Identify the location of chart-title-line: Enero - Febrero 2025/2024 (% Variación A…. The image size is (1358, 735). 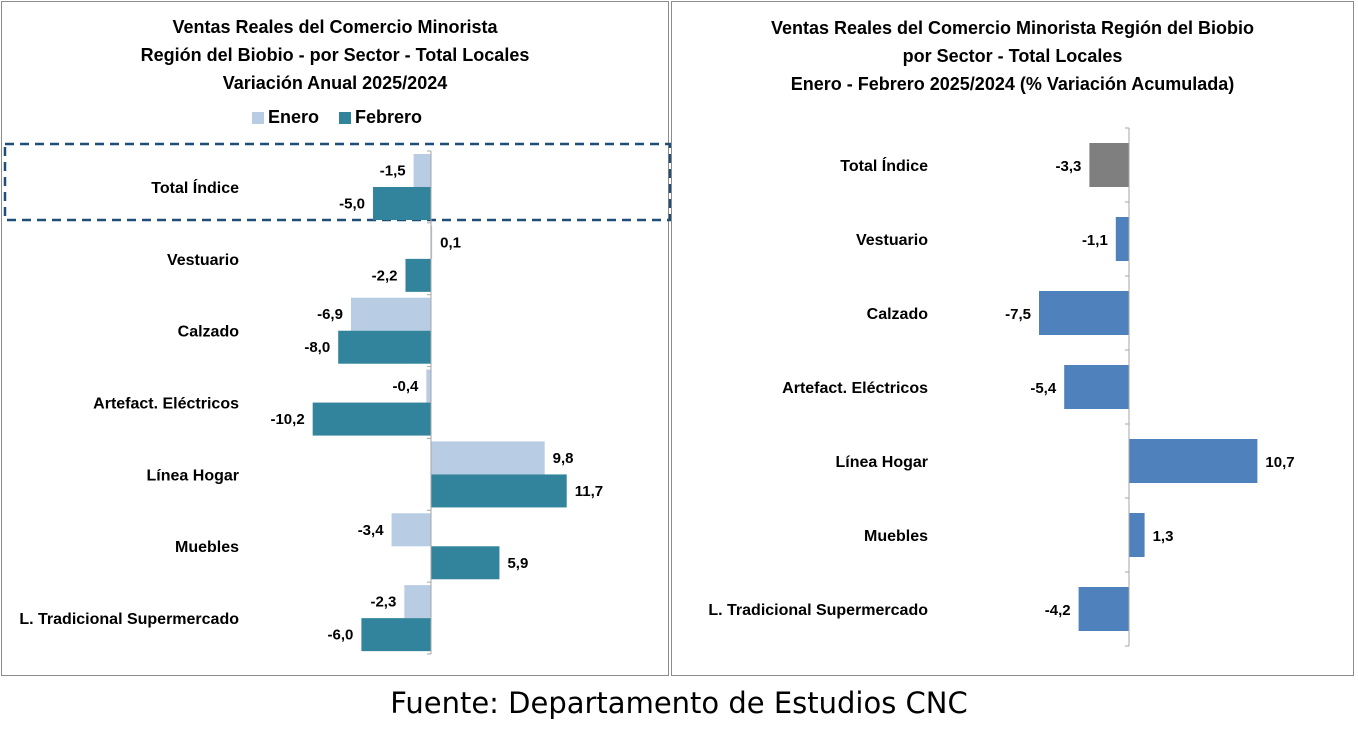
(1012, 84).